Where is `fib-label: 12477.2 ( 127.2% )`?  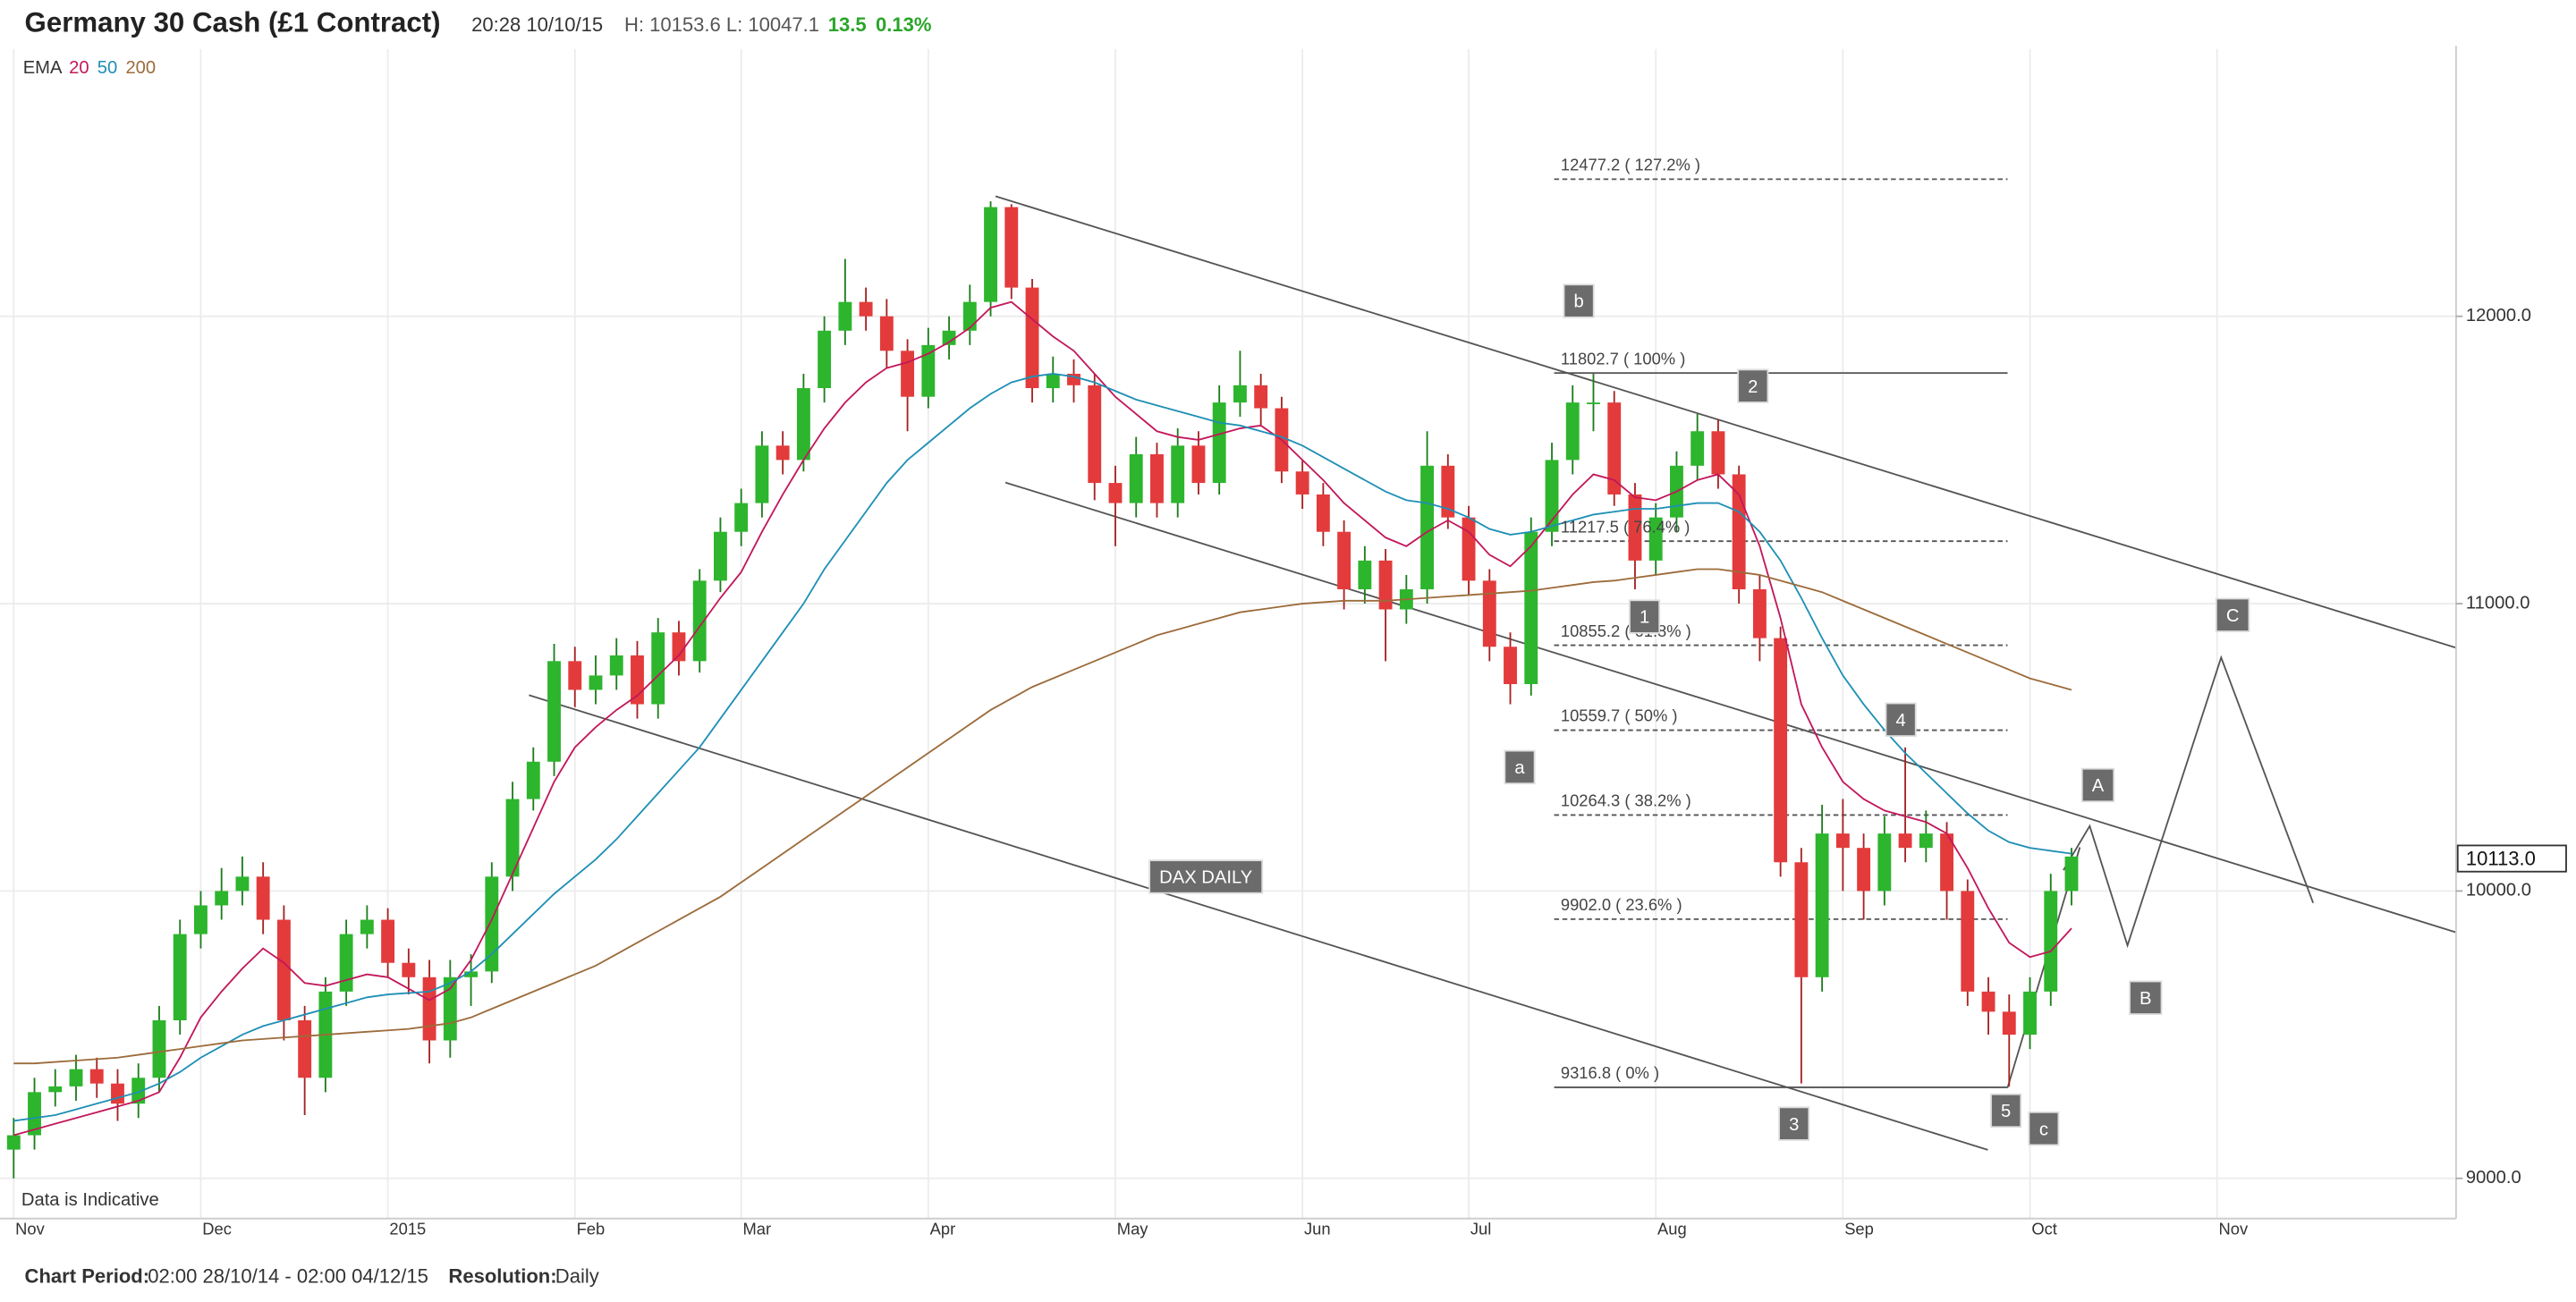
fib-label: 12477.2 ( 127.2% ) is located at coordinates (1630, 165).